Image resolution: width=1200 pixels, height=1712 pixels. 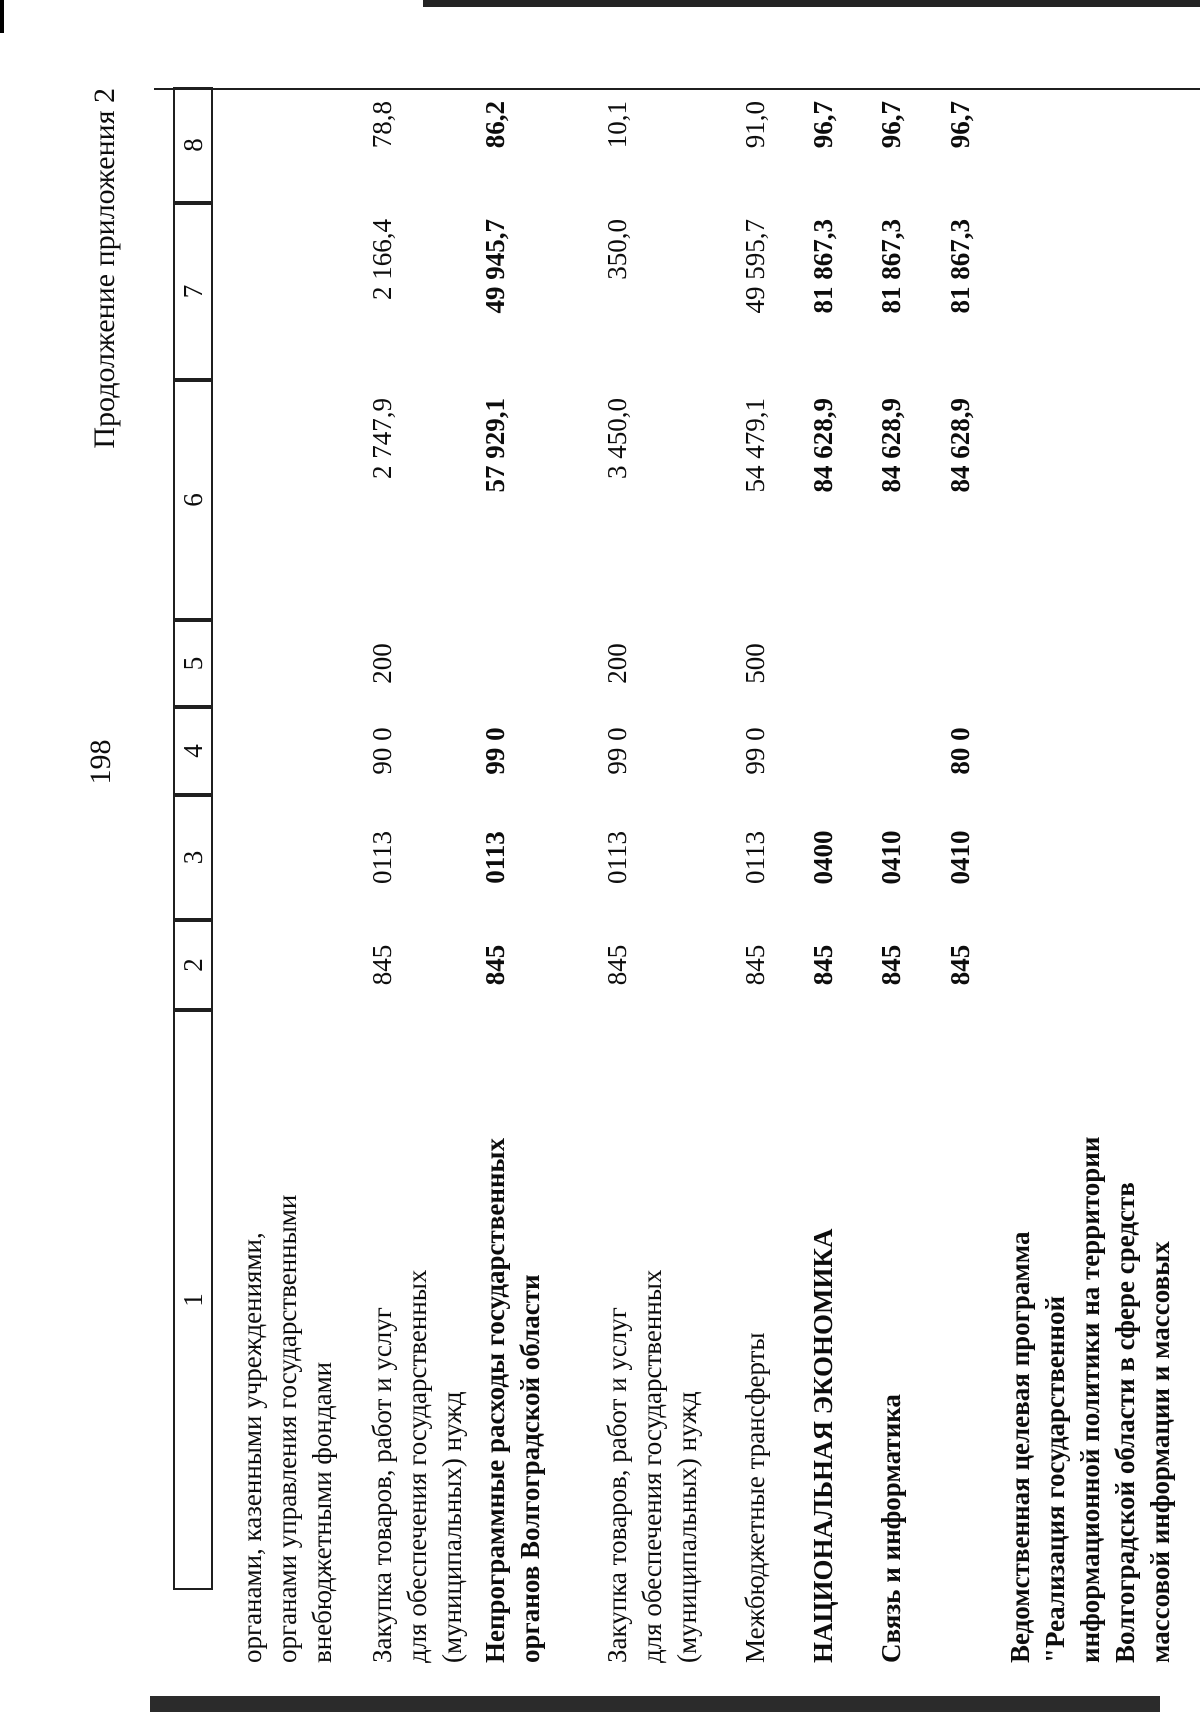 What do you see at coordinates (755, 1497) in the screenshot?
I see `row-name: Межбюджетные трансферты` at bounding box center [755, 1497].